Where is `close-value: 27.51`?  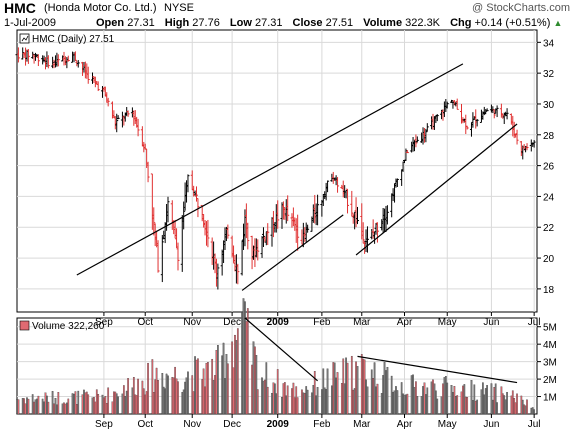
close-value: 27.51 is located at coordinates (339, 23).